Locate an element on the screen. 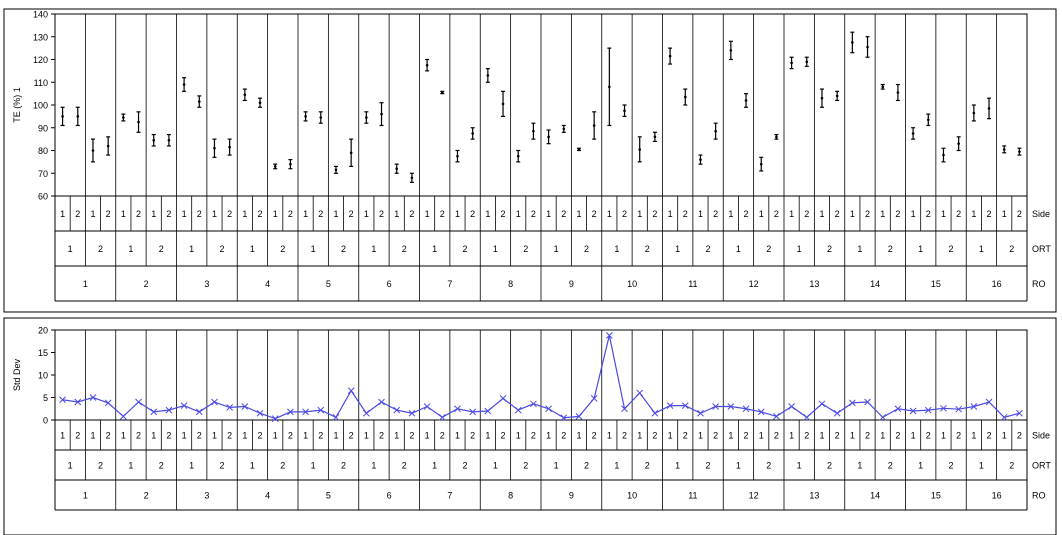 Image resolution: width=1062 pixels, height=535 pixels. y-tick-label: 10 is located at coordinates (43, 376).